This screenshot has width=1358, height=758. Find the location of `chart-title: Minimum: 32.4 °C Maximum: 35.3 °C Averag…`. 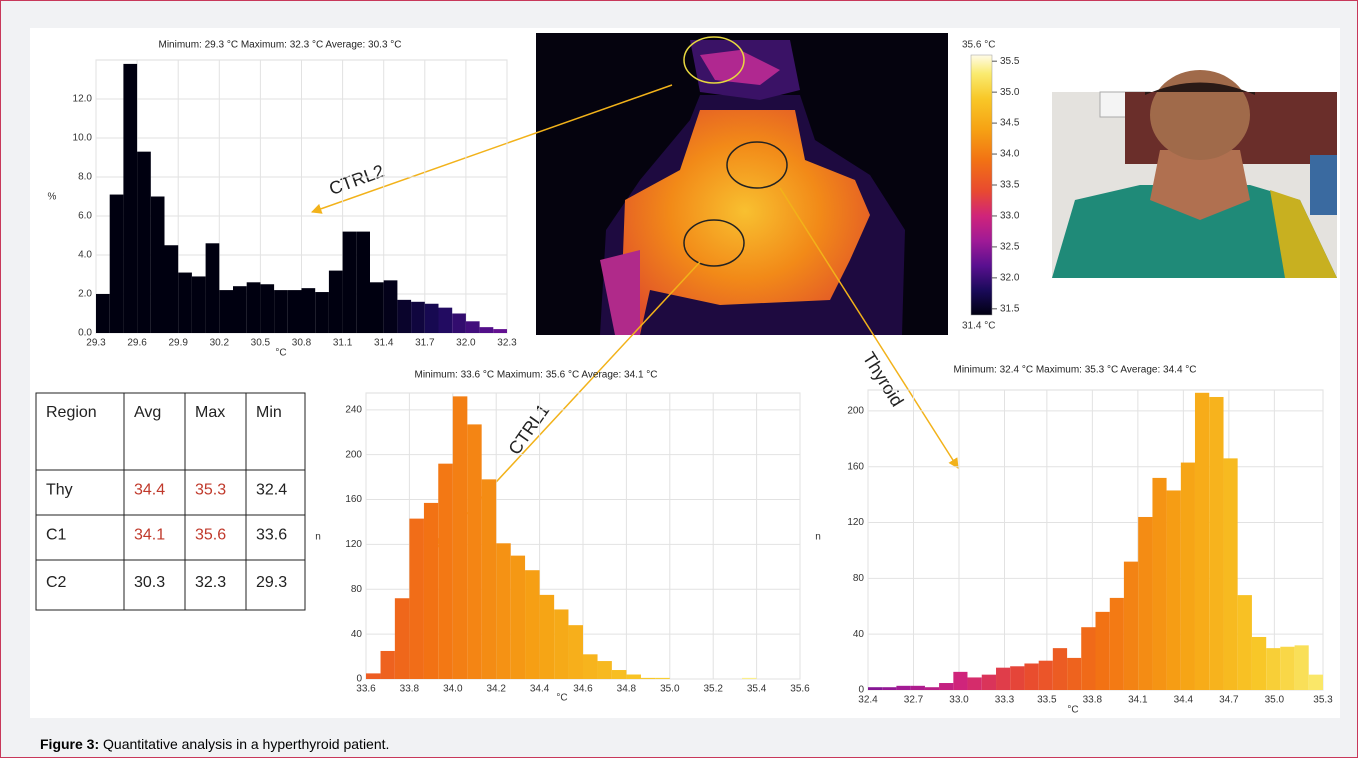

chart-title: Minimum: 32.4 °C Maximum: 35.3 °C Averag… is located at coordinates (1074, 370).